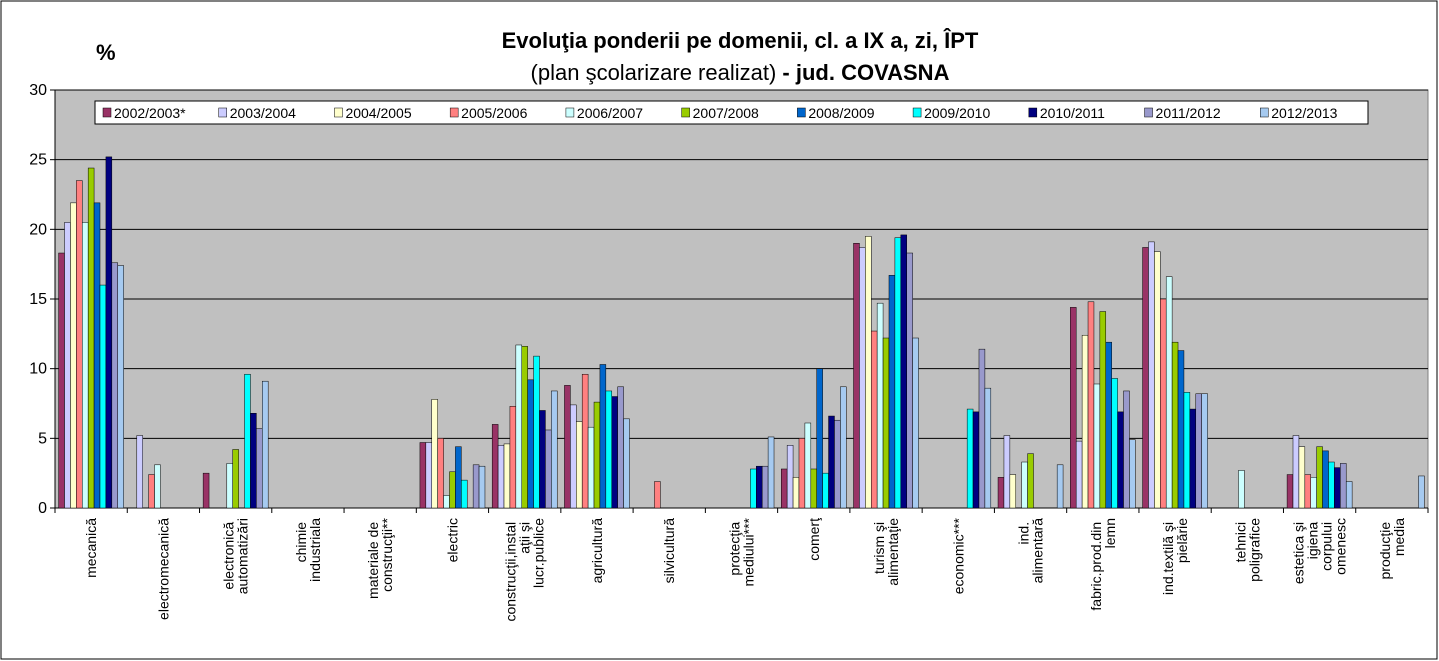 The height and width of the screenshot is (661, 1439). I want to click on x-tick-label: chimie industriala, so click(308, 550).